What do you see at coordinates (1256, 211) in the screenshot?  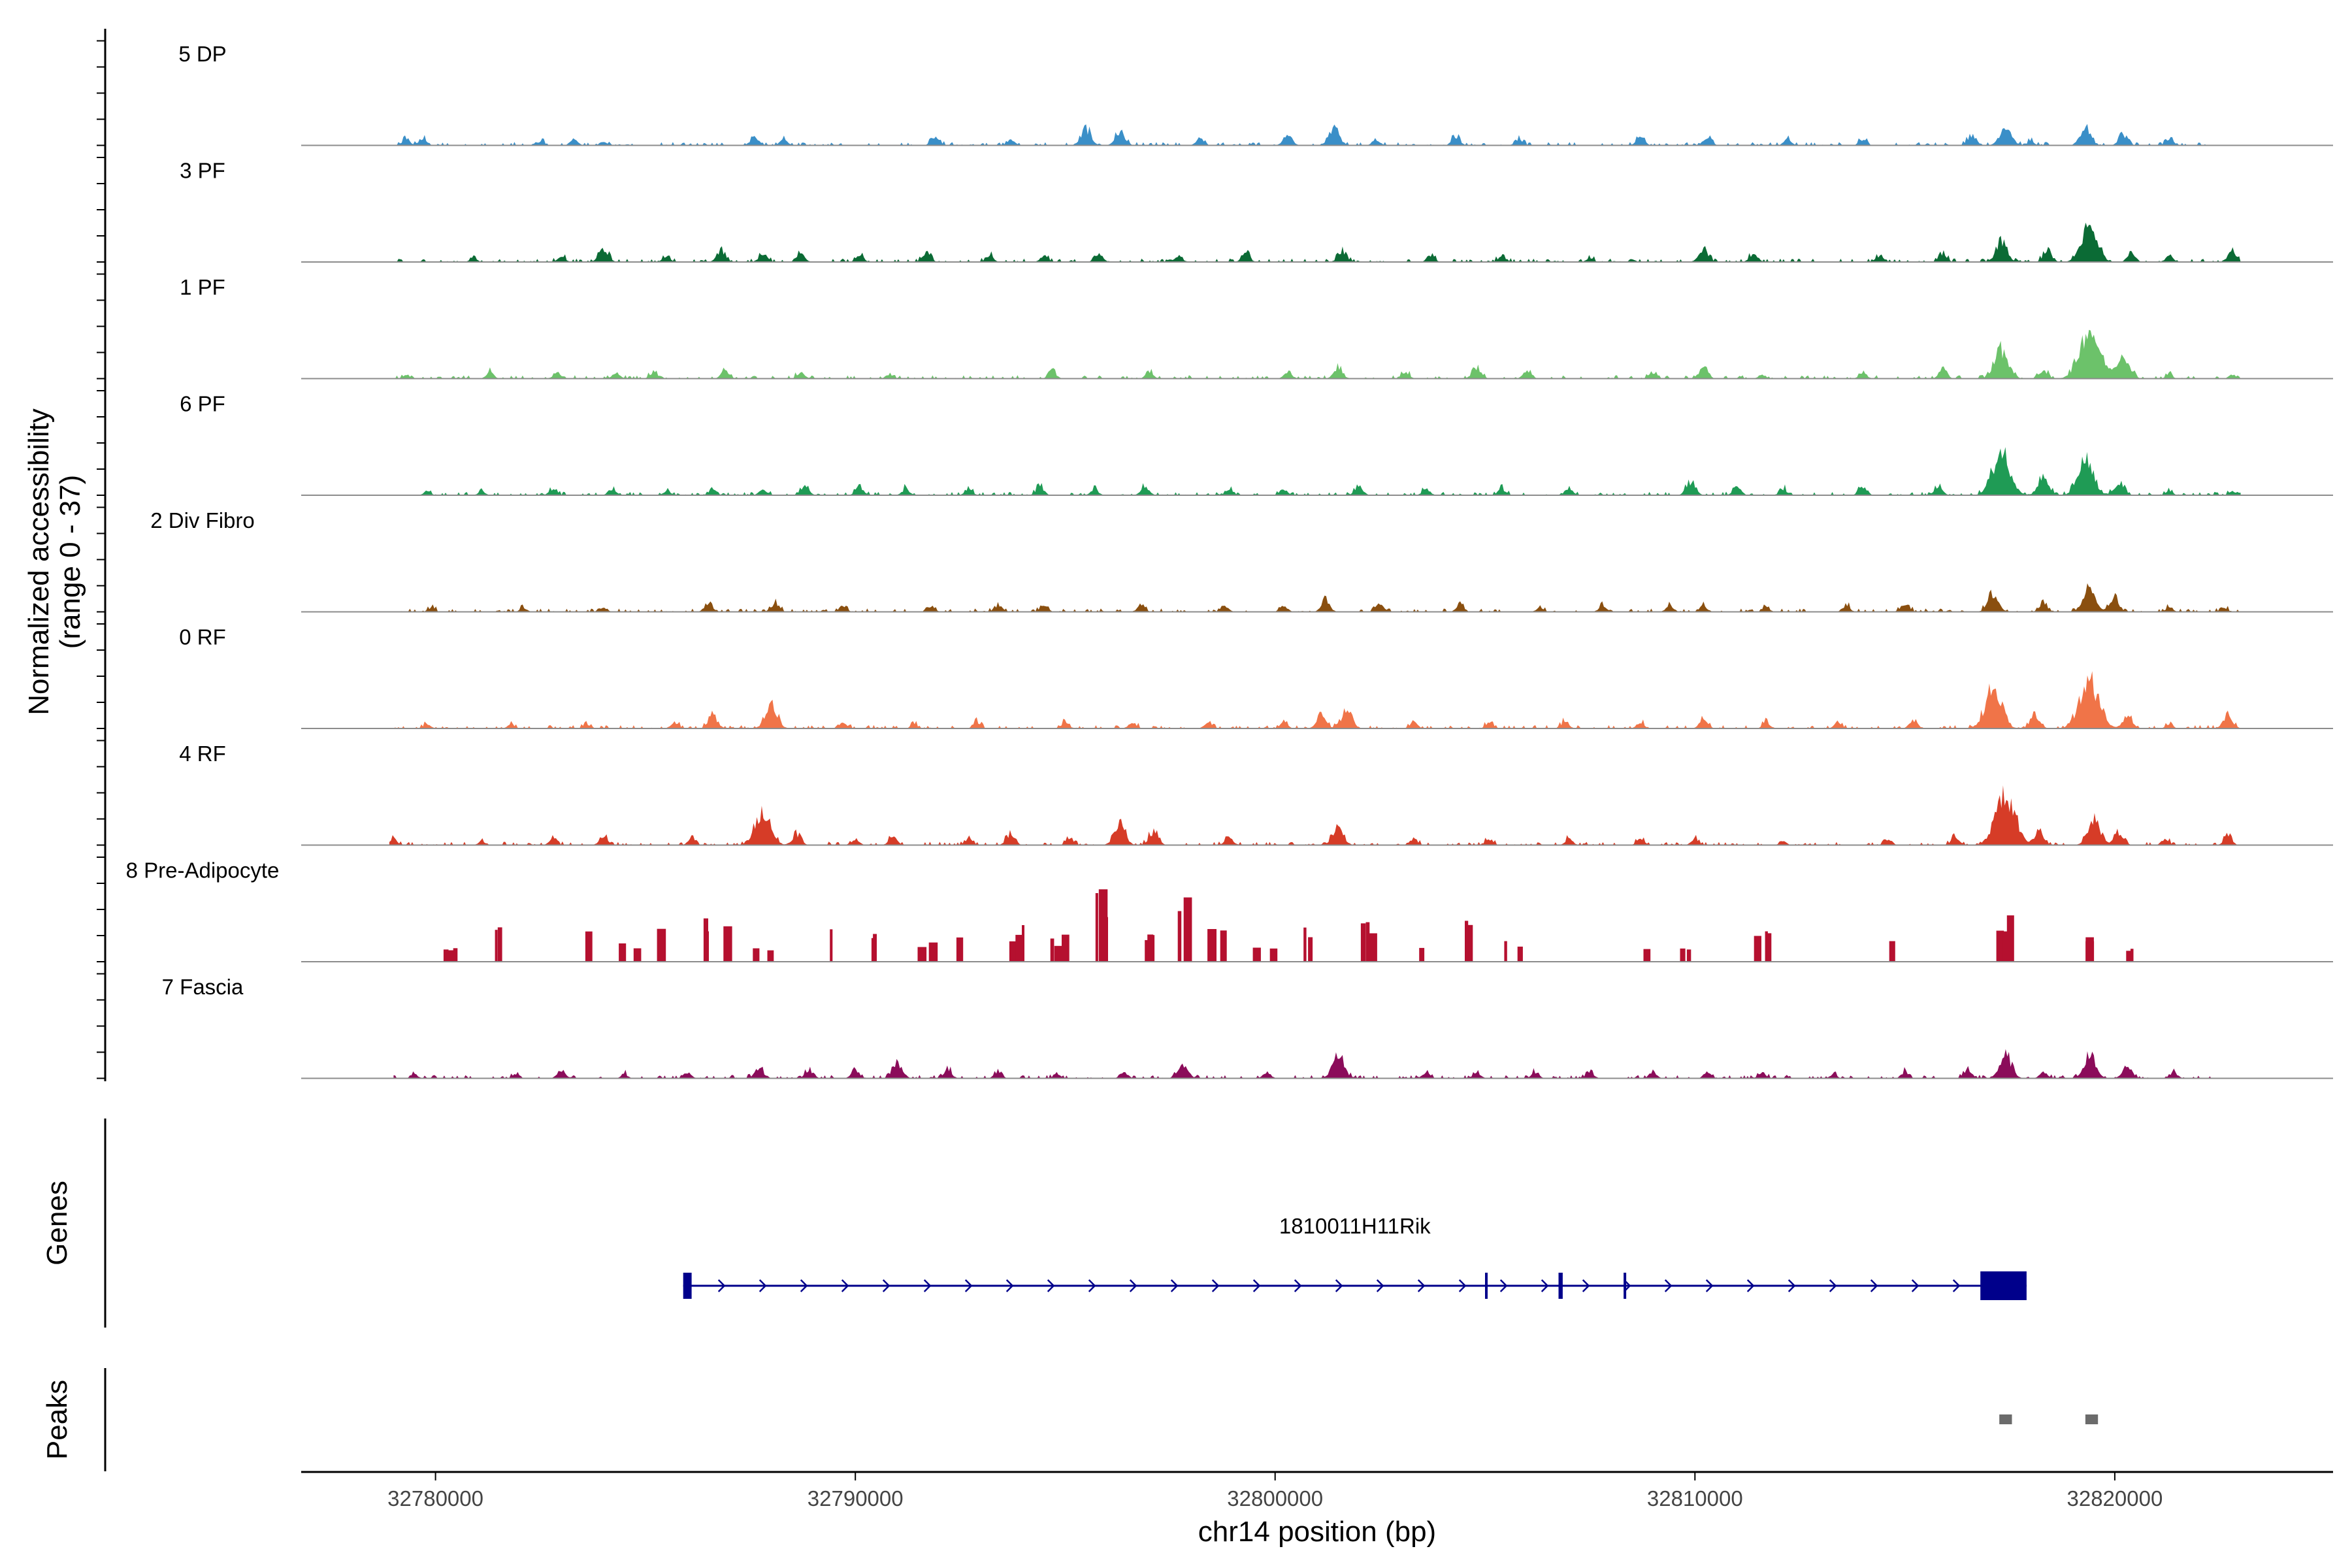 I see `track-3-pf: 3 PF` at bounding box center [1256, 211].